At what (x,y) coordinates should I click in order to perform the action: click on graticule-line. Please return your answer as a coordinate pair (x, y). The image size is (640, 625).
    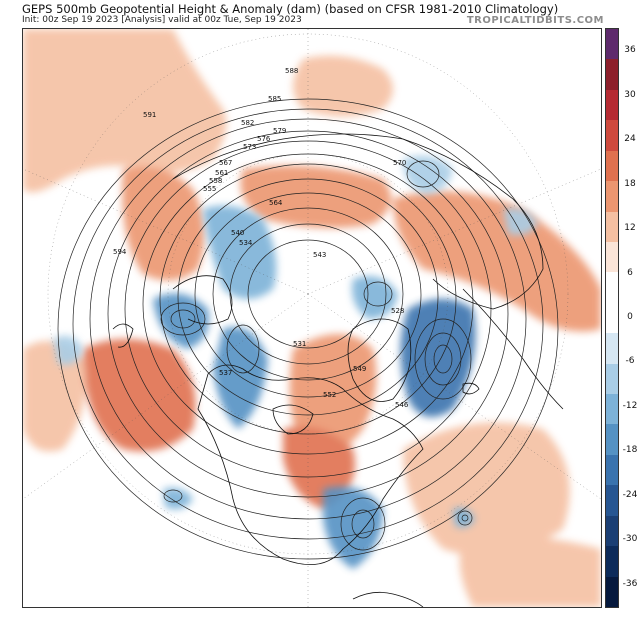
    Looking at the image, I should click on (166, 396).